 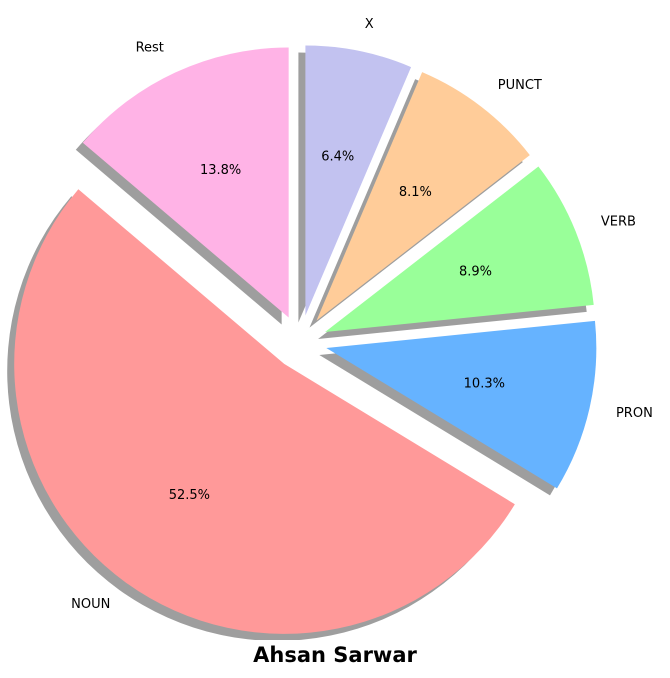 I want to click on slice-pct-pron: 10.3%, so click(x=484, y=383).